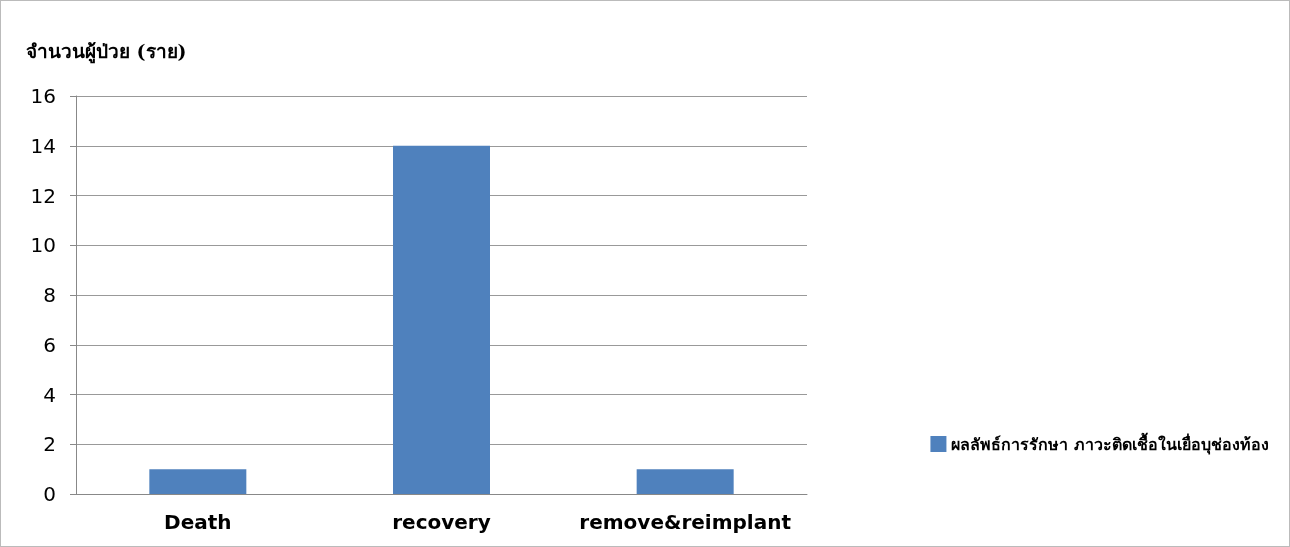 The height and width of the screenshot is (547, 1290). Describe the element at coordinates (1110, 443) in the screenshot. I see `legend-label: ผลลัพธ์การรักษา ภาวะติดเชื้อในเยื่อบุช่องท้อง` at that location.